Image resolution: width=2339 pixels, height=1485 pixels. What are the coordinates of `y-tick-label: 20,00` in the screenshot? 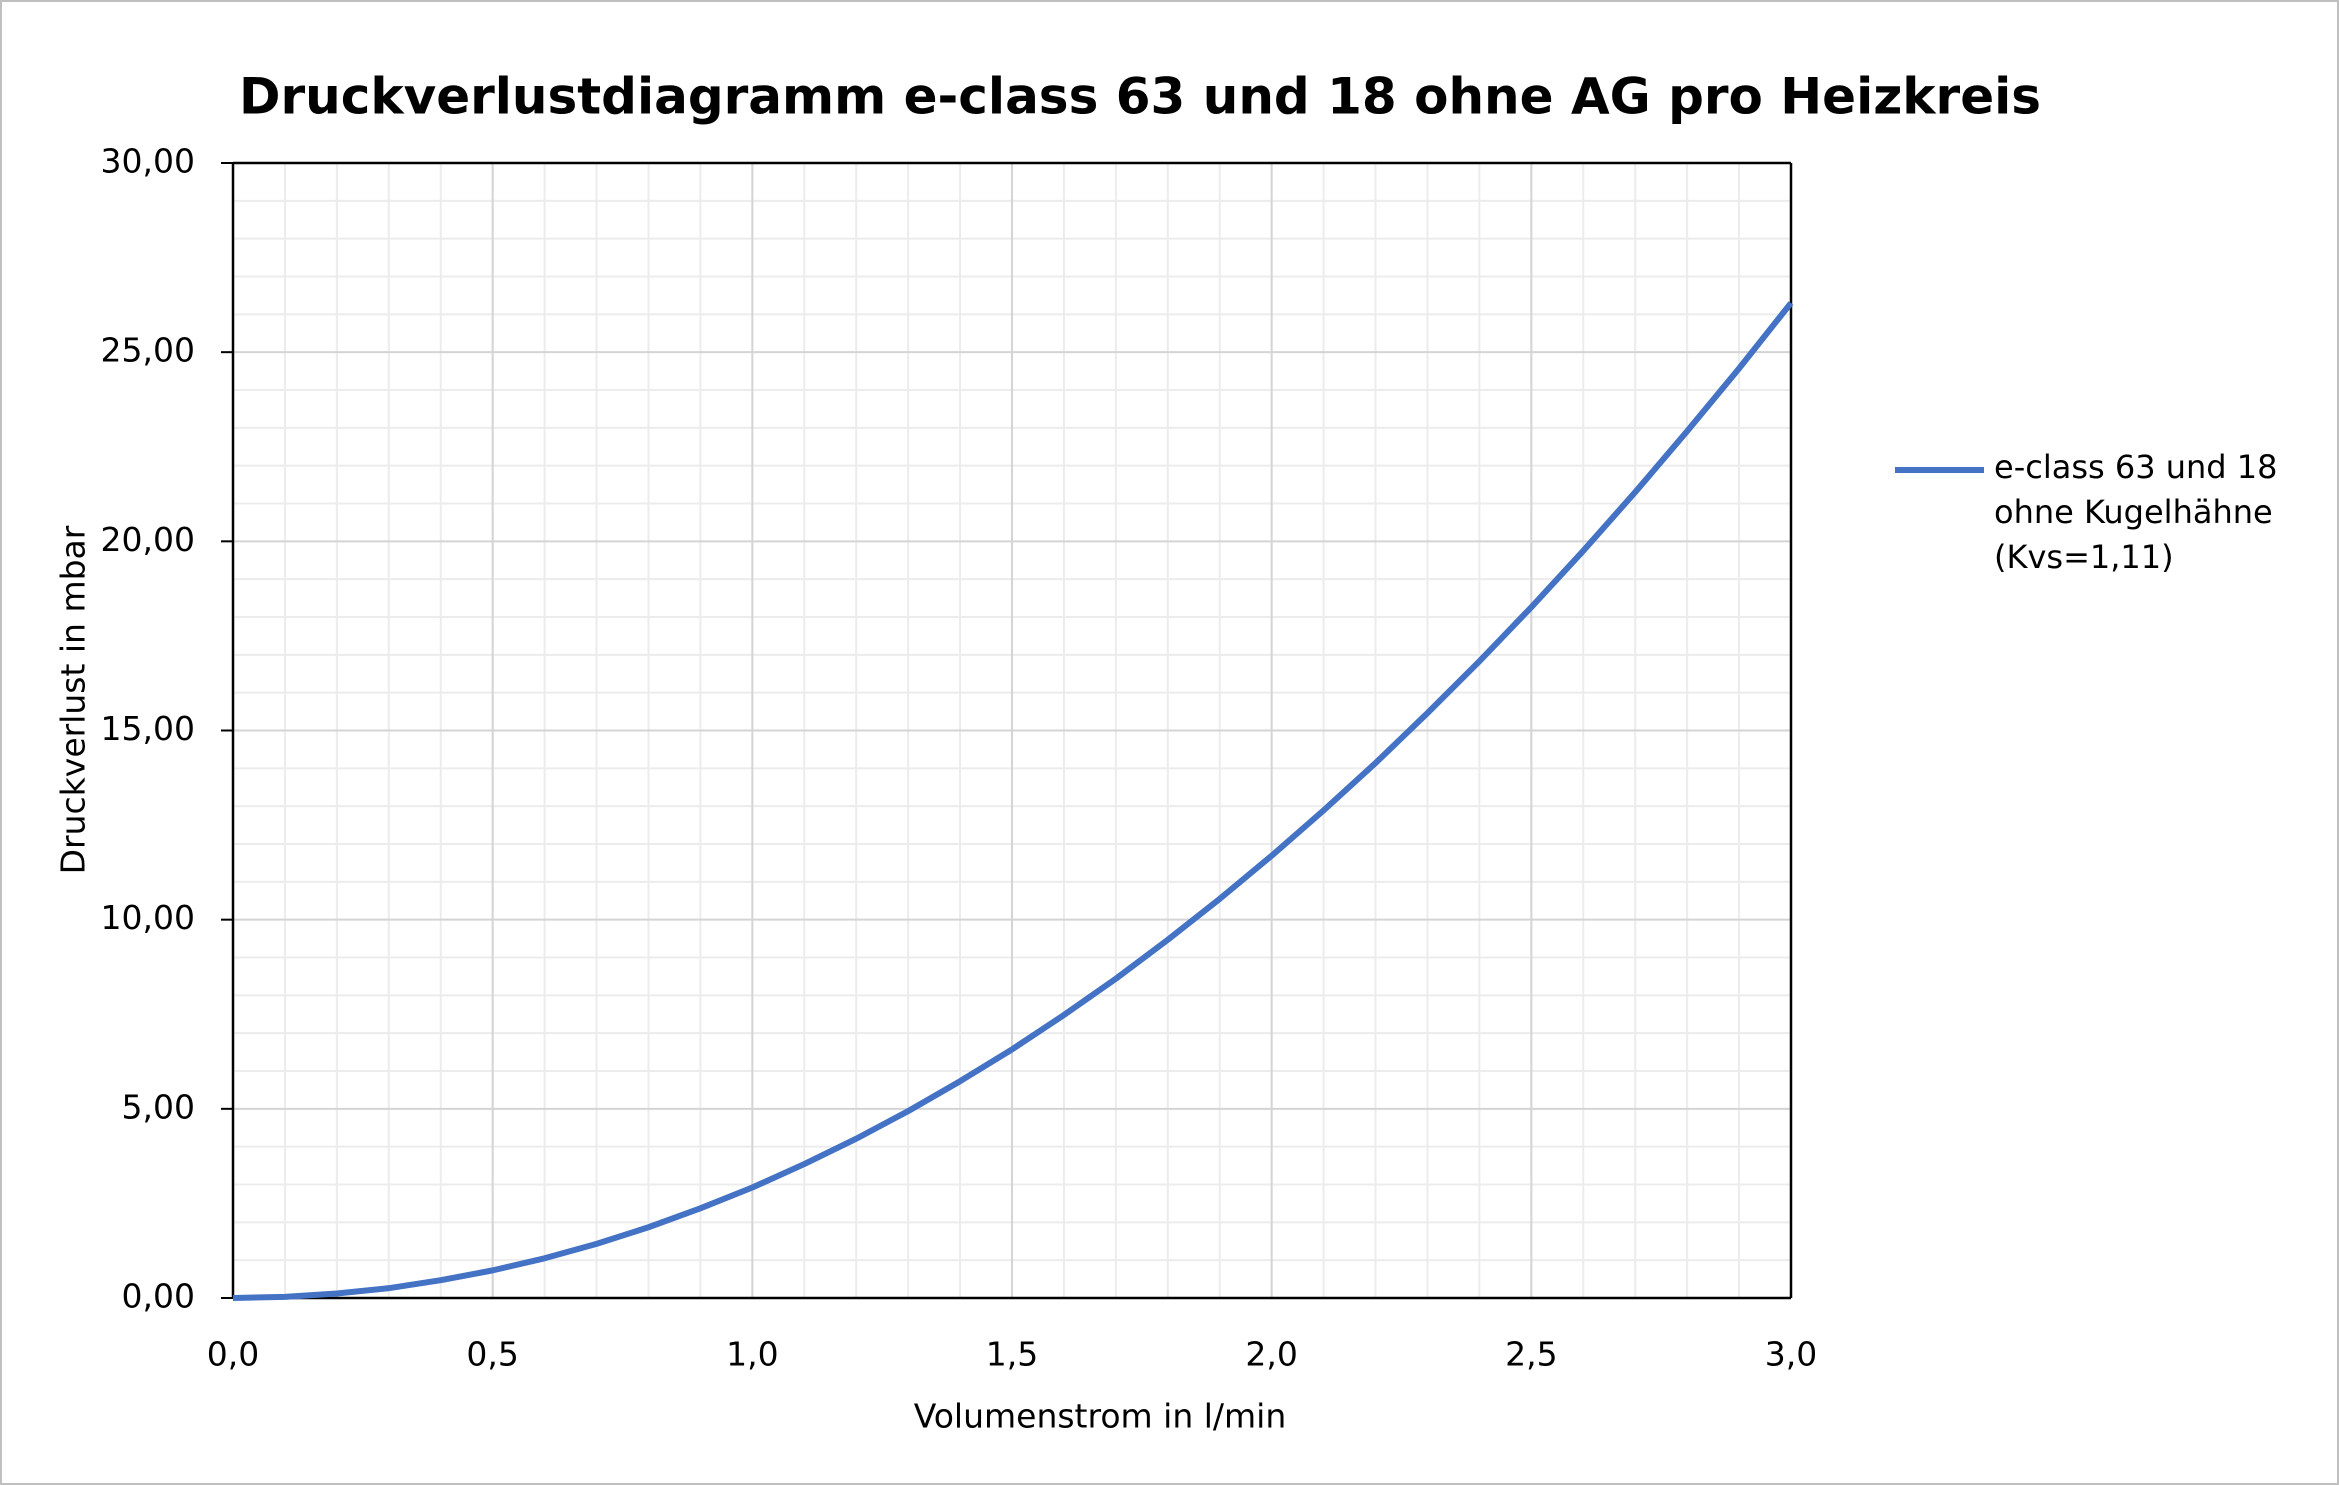 It's located at (148, 539).